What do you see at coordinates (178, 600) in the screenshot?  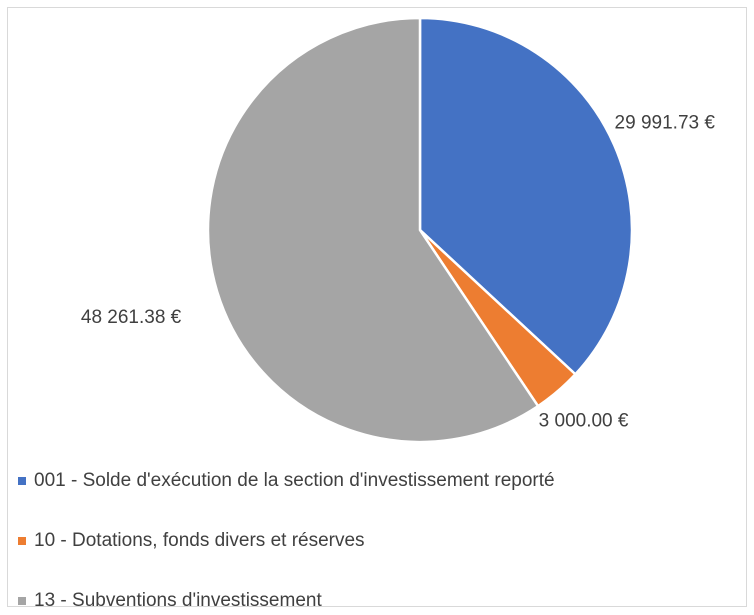 I see `legend-label: 13 - Subventions d'investissement` at bounding box center [178, 600].